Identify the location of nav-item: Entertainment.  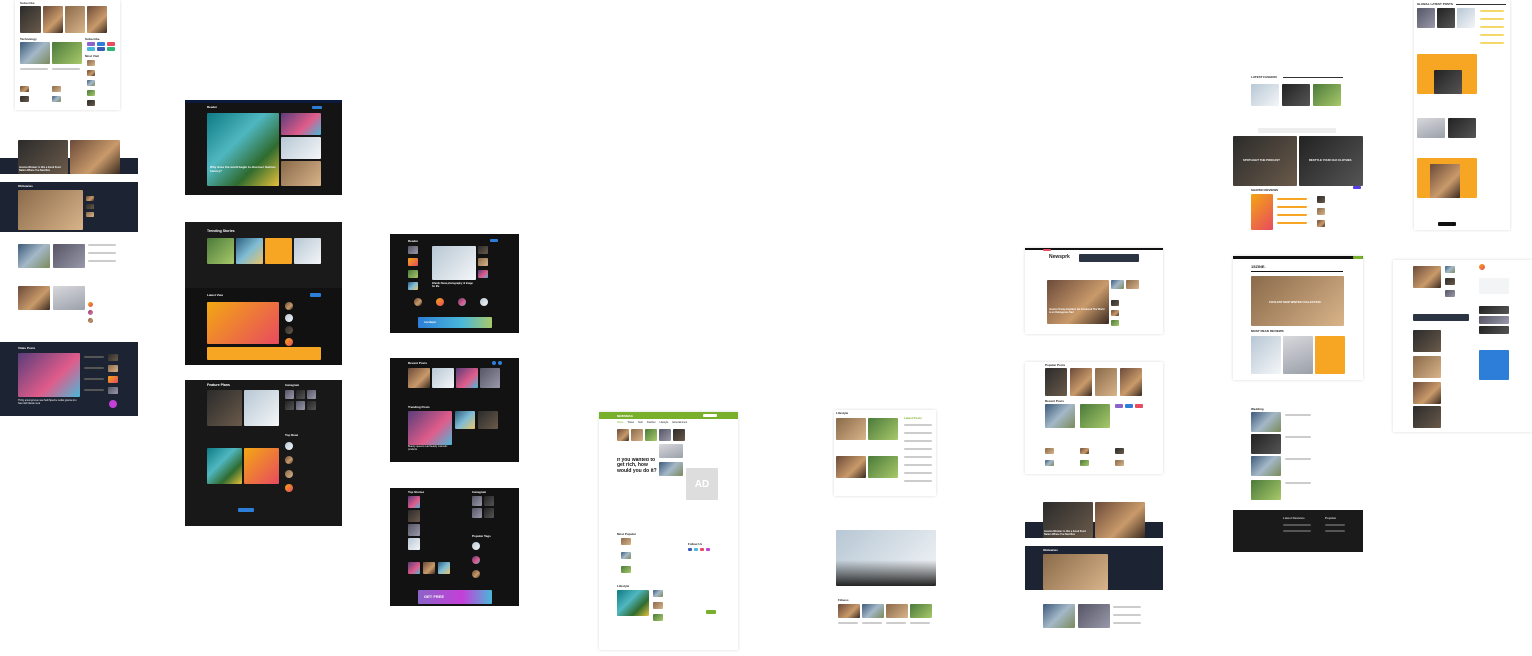
(680, 422).